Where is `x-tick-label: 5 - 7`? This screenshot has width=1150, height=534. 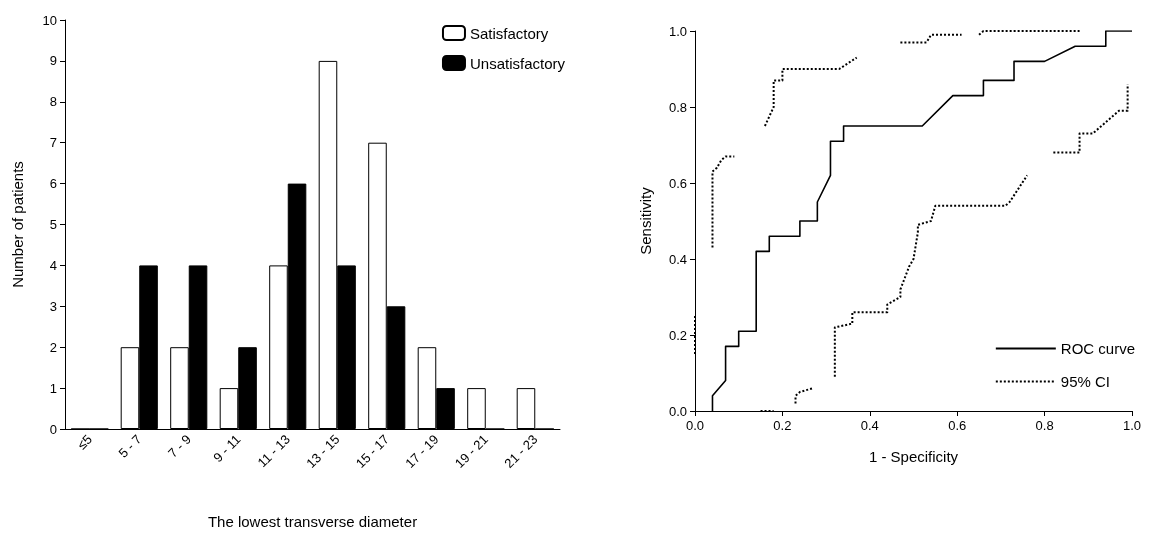 x-tick-label: 5 - 7 is located at coordinates (130, 446).